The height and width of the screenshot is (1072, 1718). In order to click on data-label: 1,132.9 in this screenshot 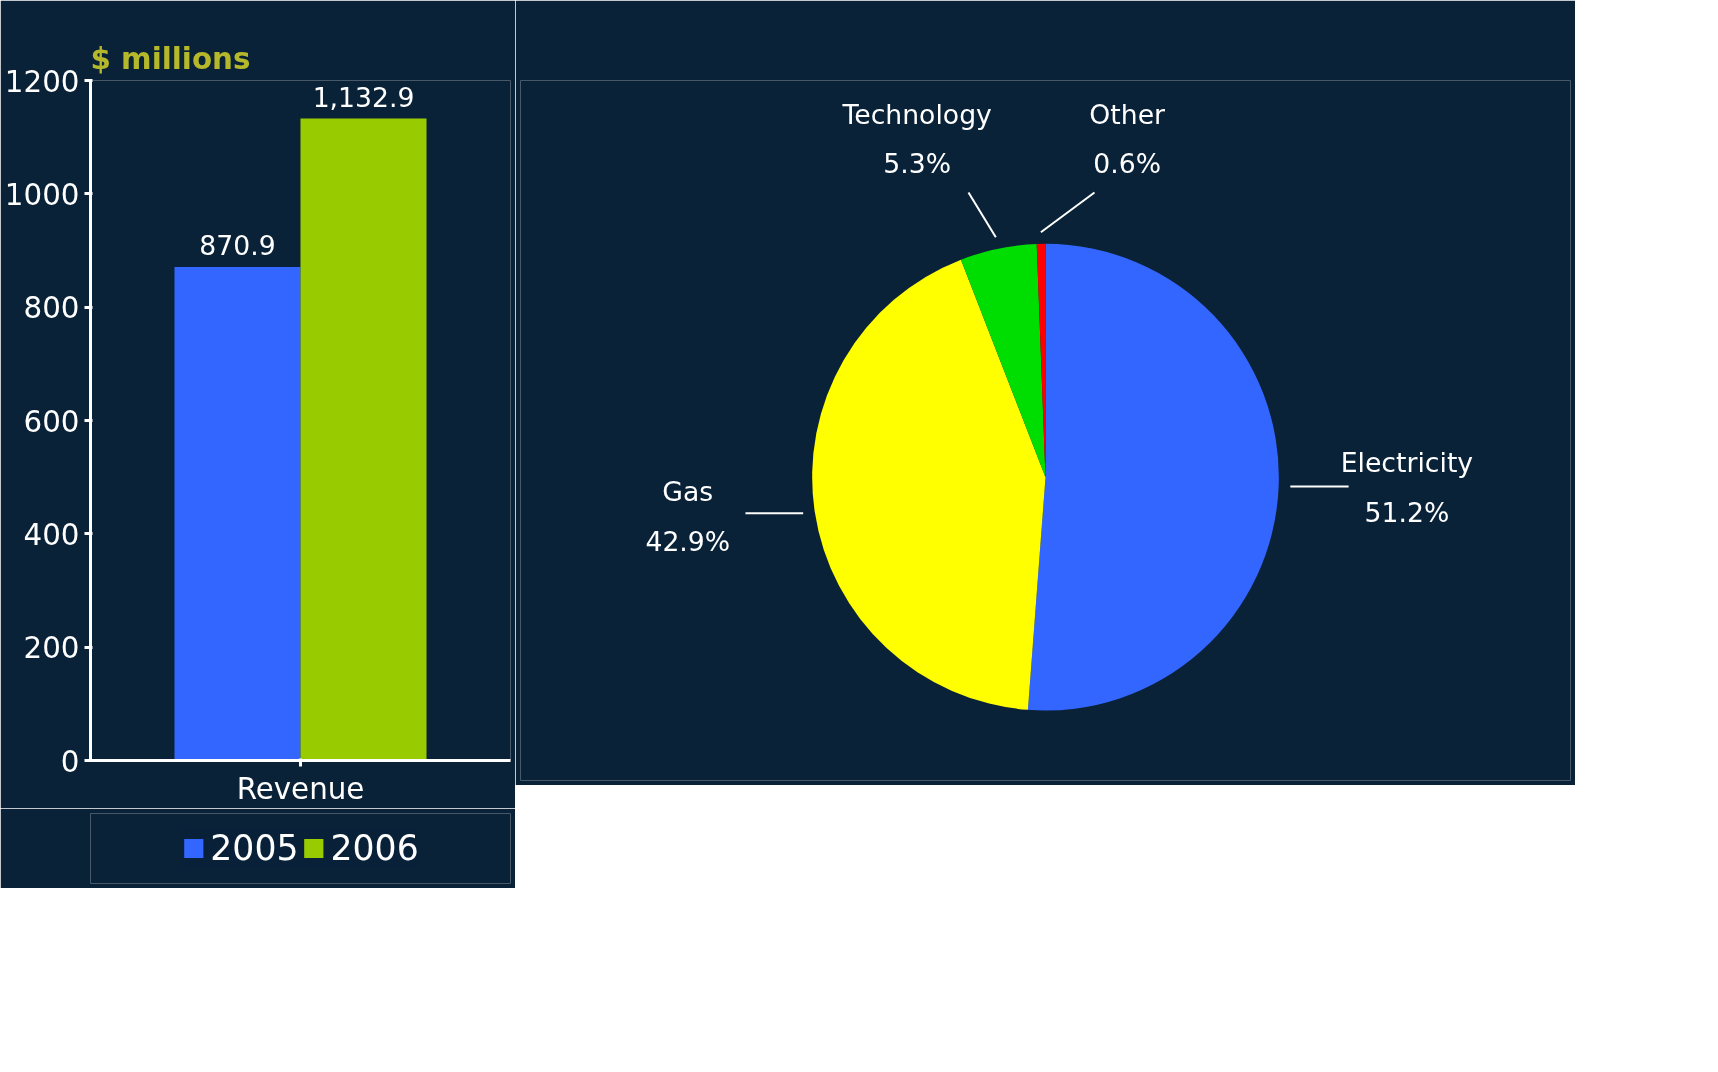, I will do `click(363, 97)`.